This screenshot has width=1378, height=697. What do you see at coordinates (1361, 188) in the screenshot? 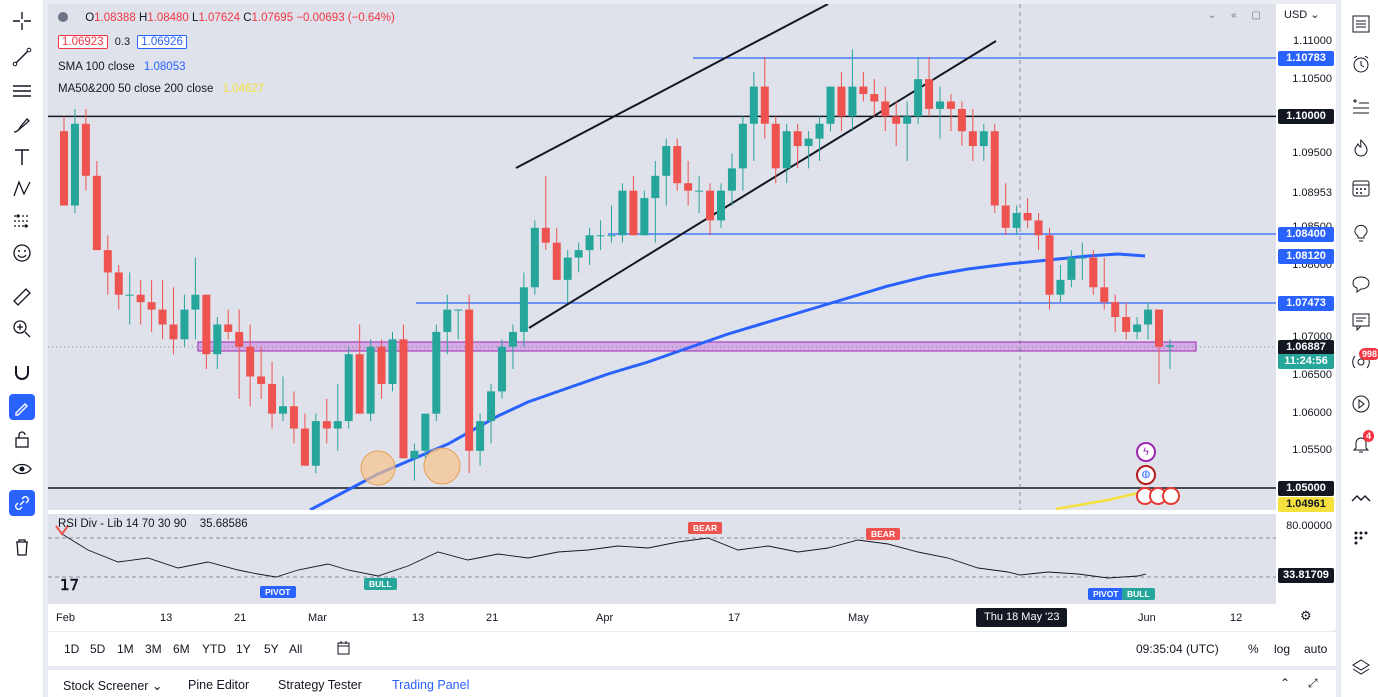
I see `calendar-icon` at bounding box center [1361, 188].